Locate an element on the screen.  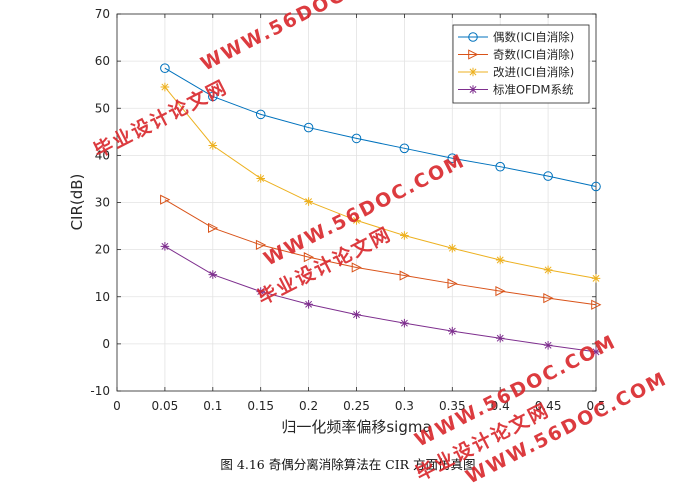
y-tick-label: 0 is located at coordinates (106, 344).